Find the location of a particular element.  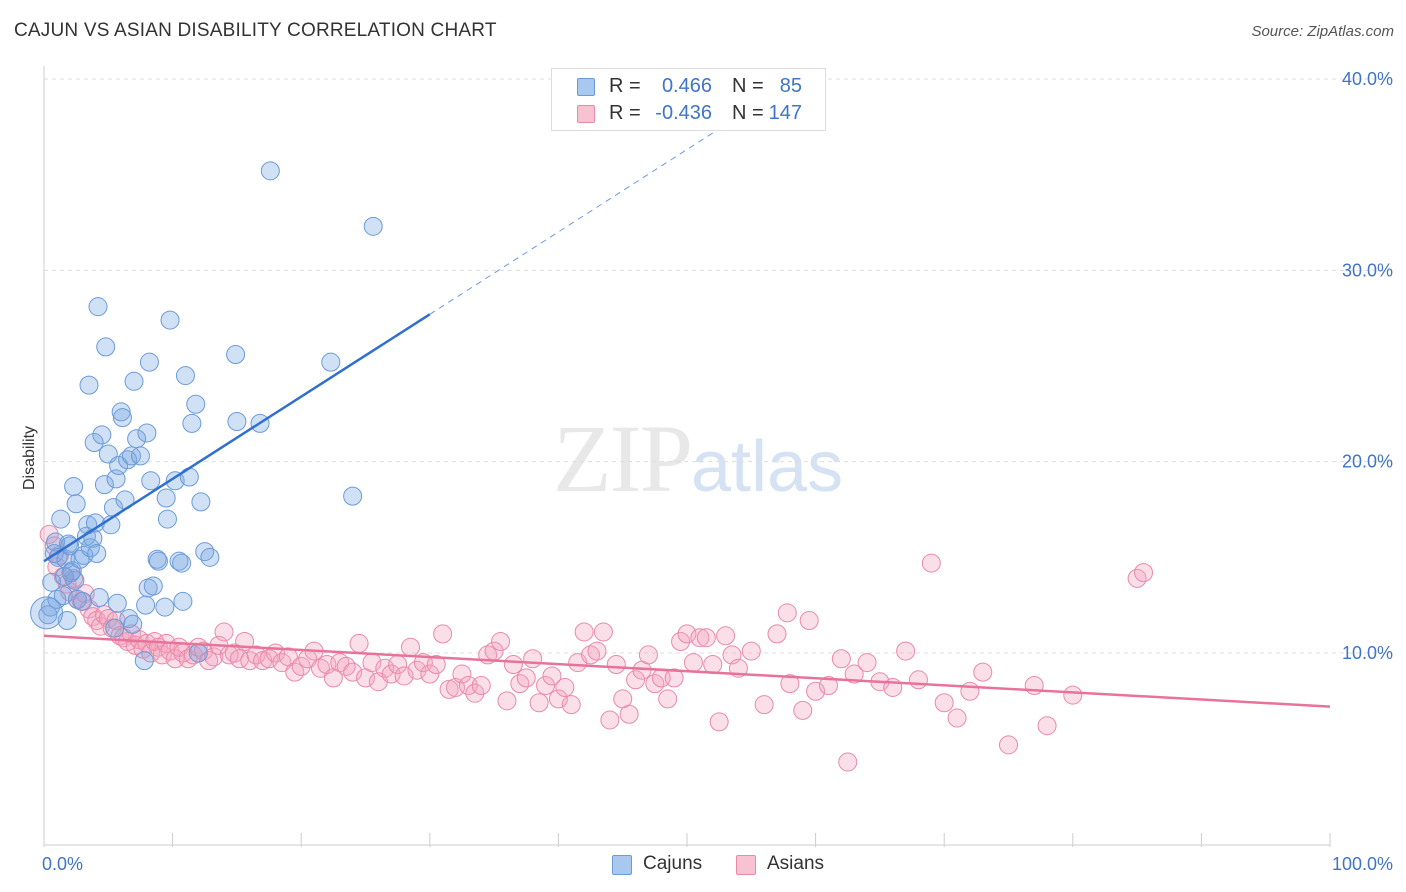

n-value: 85 is located at coordinates (790, 86).